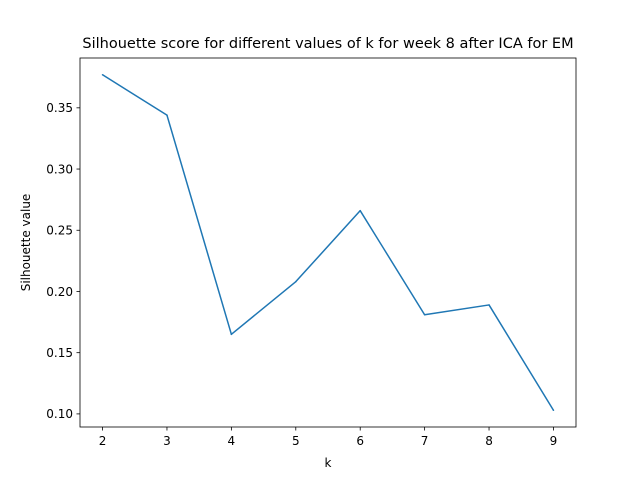 The height and width of the screenshot is (480, 640). Describe the element at coordinates (103, 441) in the screenshot. I see `x-tick-label: 2` at that location.